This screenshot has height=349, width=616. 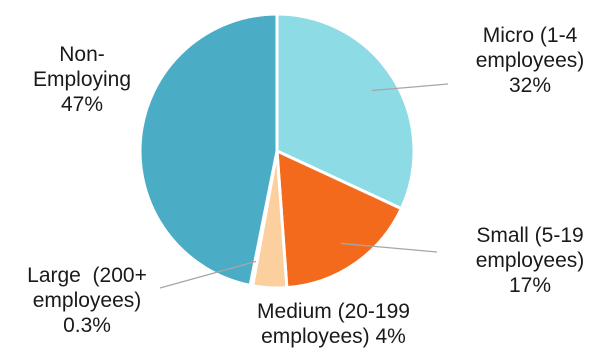 I want to click on label-small-line-1: Small (5-19, so click(x=530, y=235).